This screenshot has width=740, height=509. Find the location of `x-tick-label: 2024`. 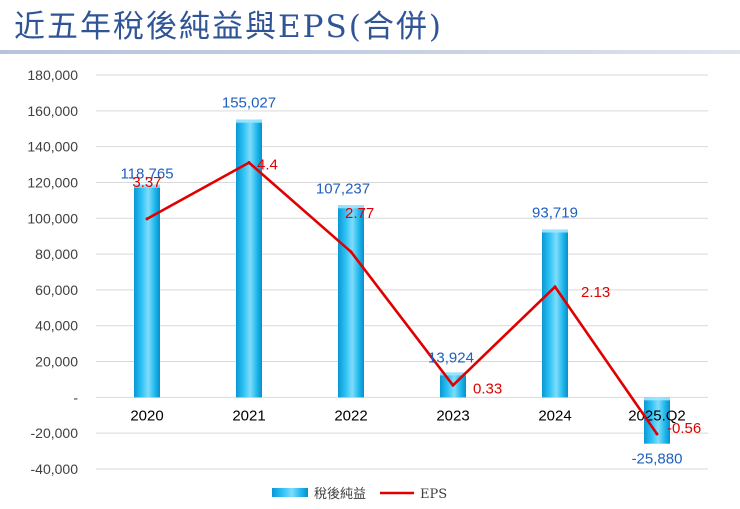

x-tick-label: 2024 is located at coordinates (554, 415).